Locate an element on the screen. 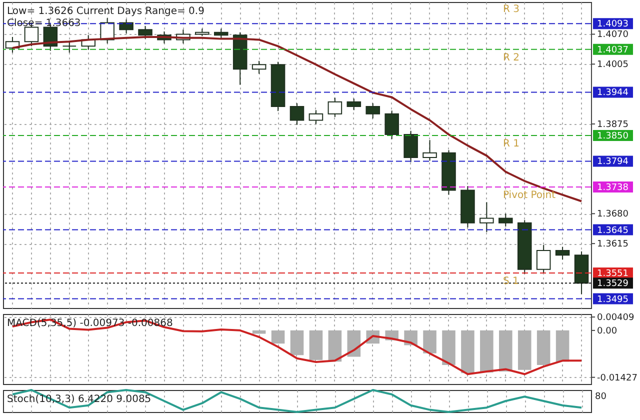 The height and width of the screenshot is (420, 640). ref-line-label: 1.3850 is located at coordinates (613, 136).